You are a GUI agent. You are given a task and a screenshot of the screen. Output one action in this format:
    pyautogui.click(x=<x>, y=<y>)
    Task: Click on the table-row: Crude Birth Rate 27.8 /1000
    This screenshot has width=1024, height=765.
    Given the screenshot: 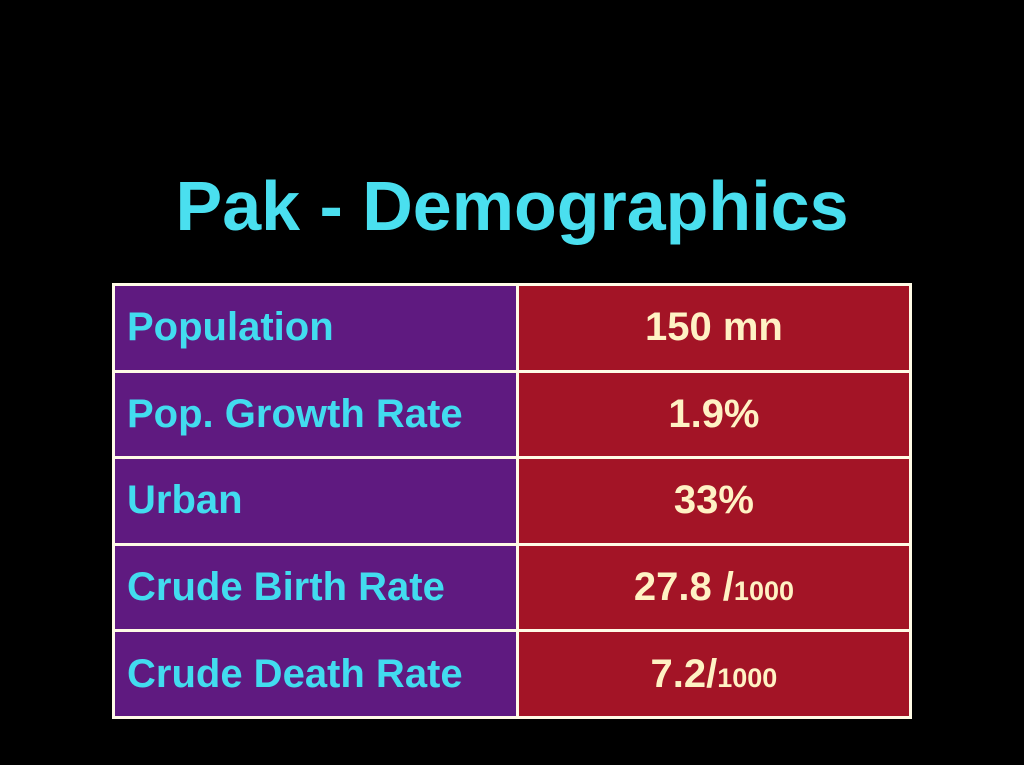 What is the action you would take?
    pyautogui.click(x=512, y=587)
    